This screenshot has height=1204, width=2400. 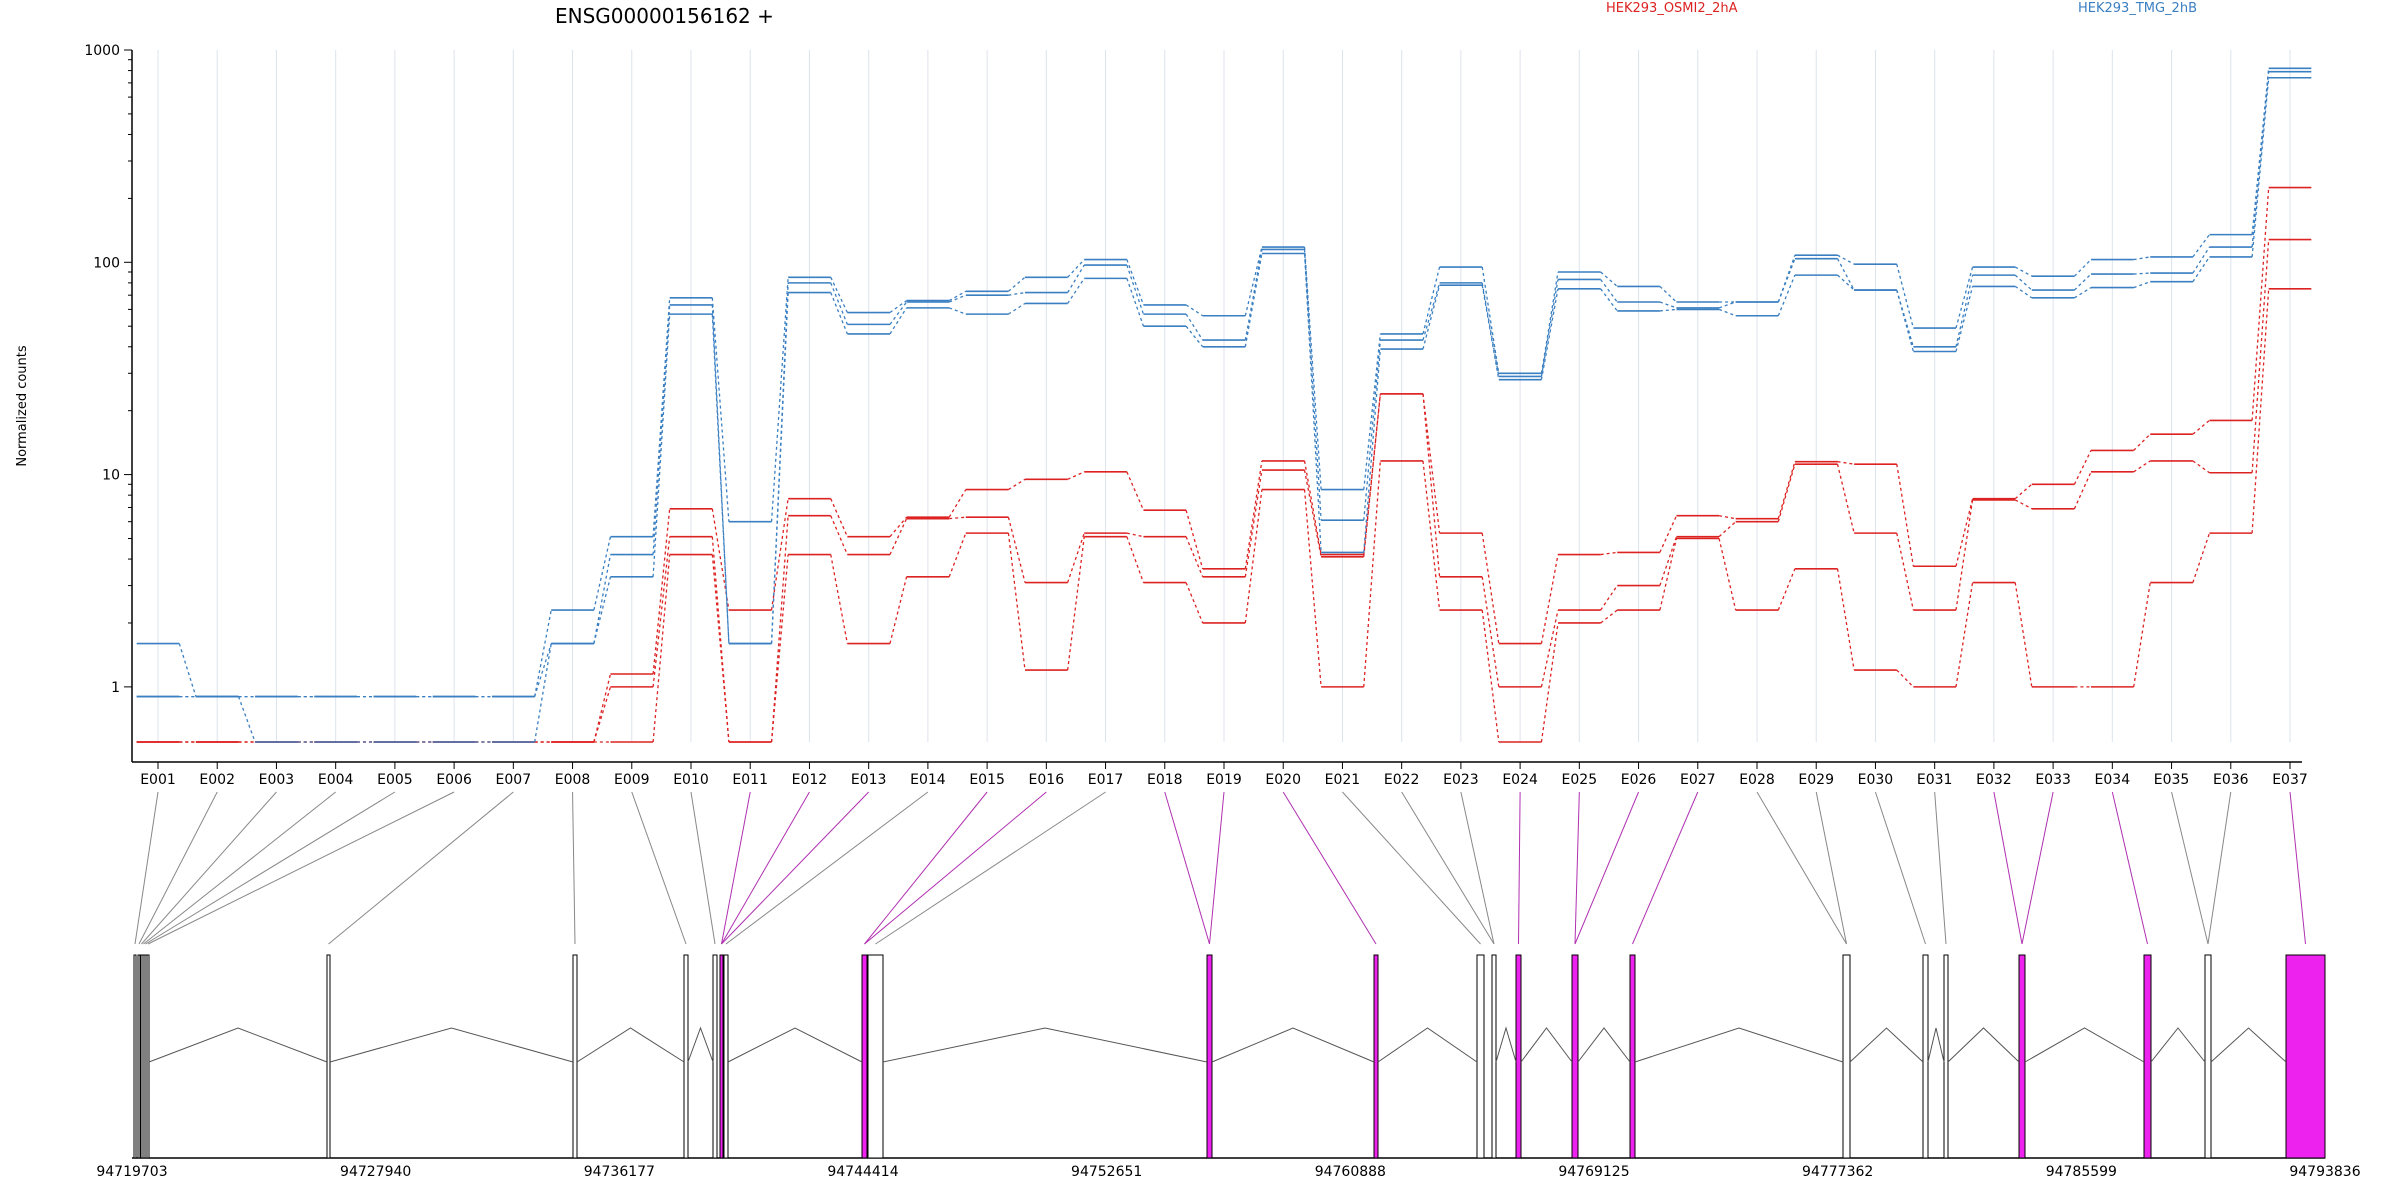 What do you see at coordinates (2324, 1172) in the screenshot?
I see `genome-tick-label: 94793836` at bounding box center [2324, 1172].